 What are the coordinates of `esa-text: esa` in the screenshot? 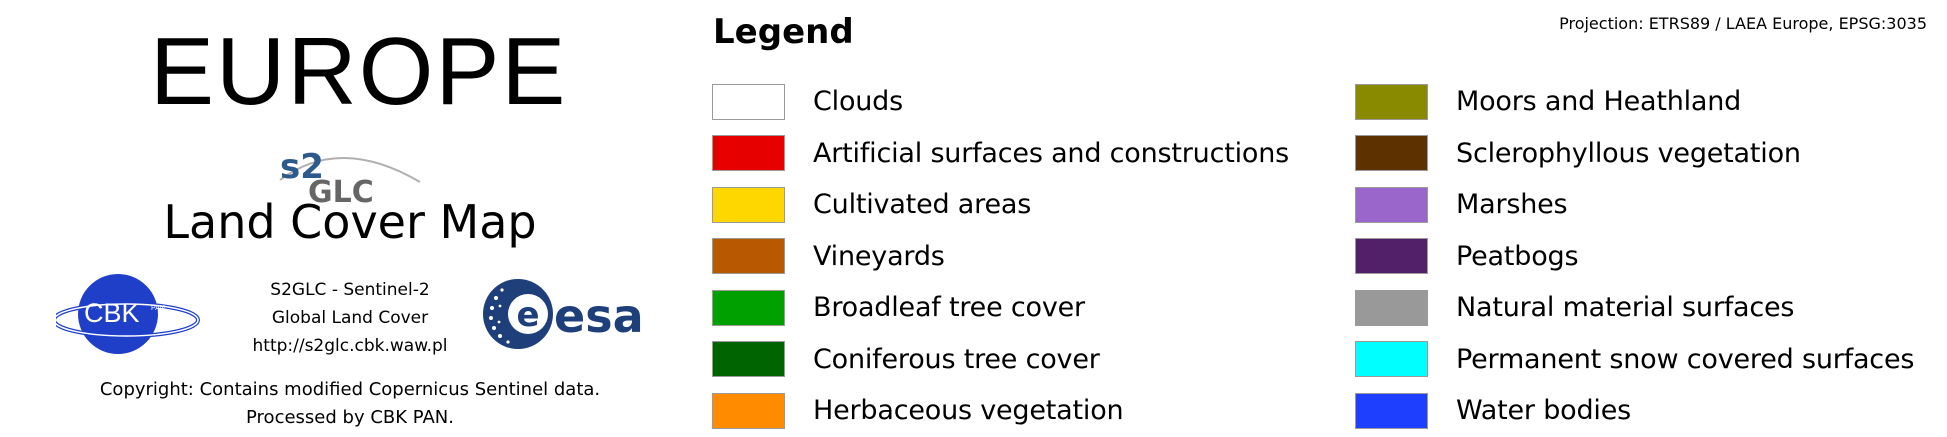 It's located at (599, 316).